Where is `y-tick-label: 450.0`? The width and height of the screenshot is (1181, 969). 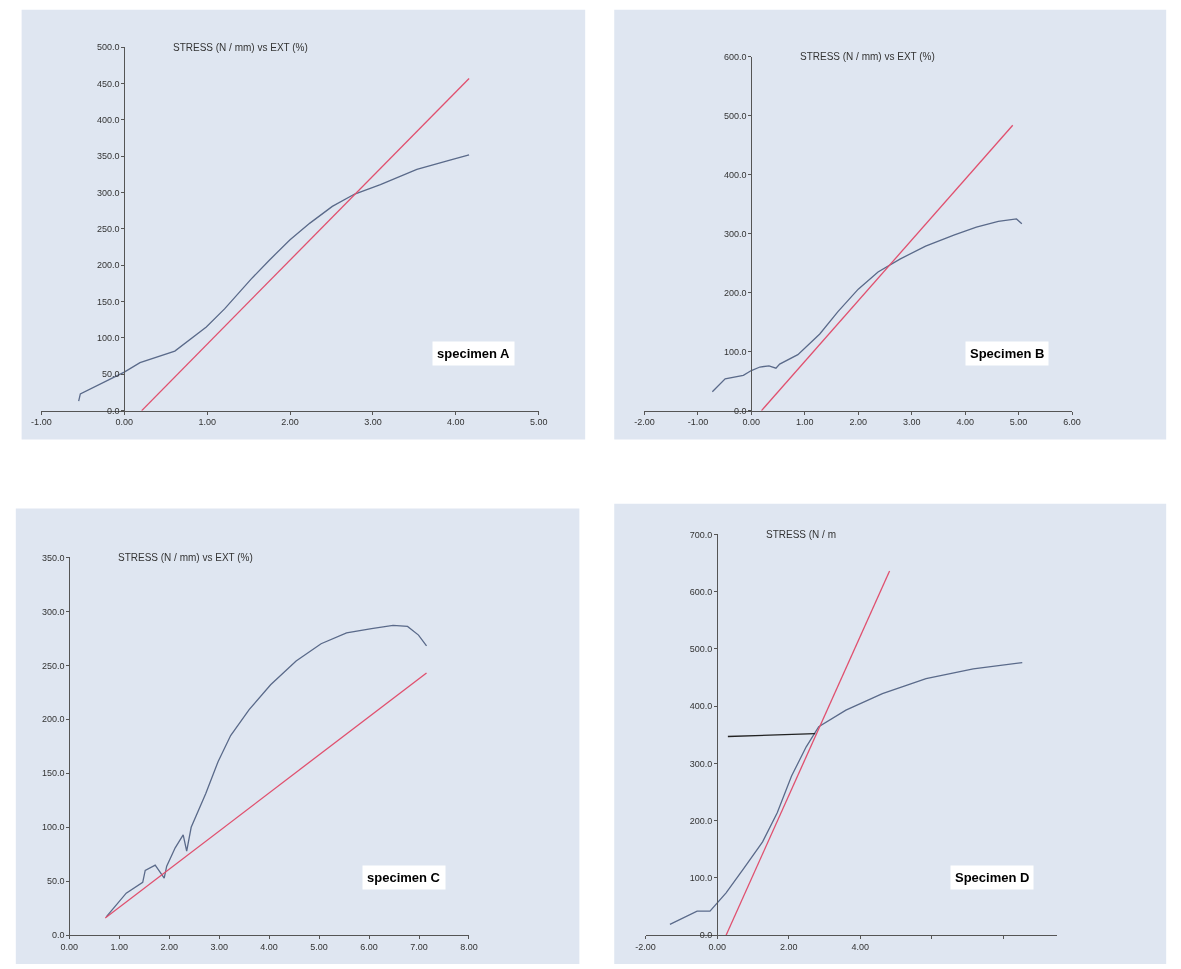 y-tick-label: 450.0 is located at coordinates (108, 83).